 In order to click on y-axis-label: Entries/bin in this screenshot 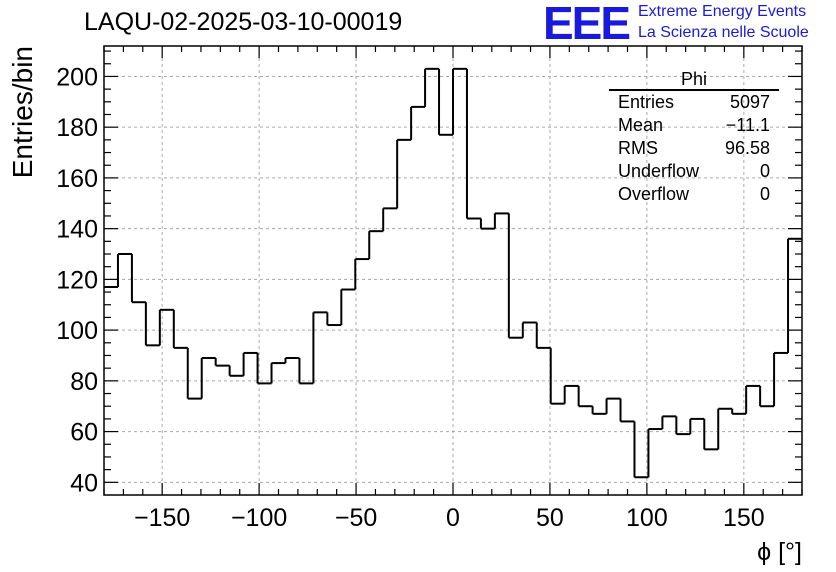, I will do `click(22, 112)`.